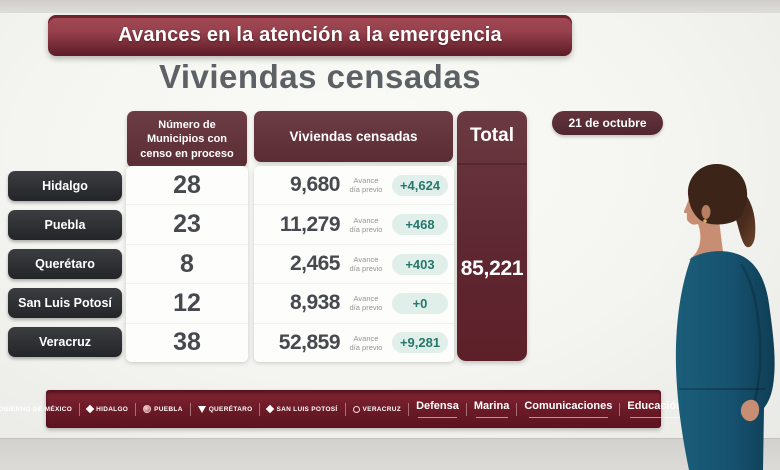  What do you see at coordinates (437, 409) in the screenshot?
I see `logo-defensa: Defensa` at bounding box center [437, 409].